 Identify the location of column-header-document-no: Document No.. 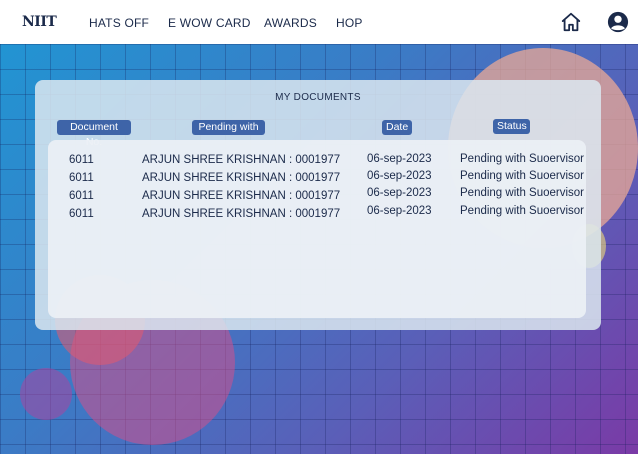
(94, 134).